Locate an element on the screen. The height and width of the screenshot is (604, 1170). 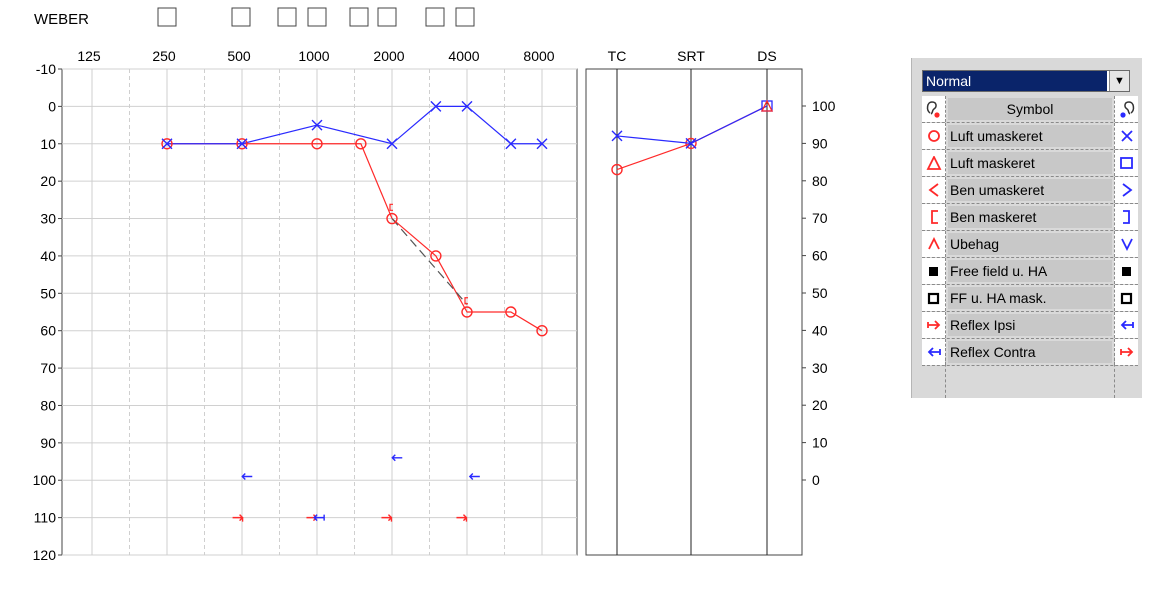
legend-row-label: Free field u. HA is located at coordinates (1030, 271).